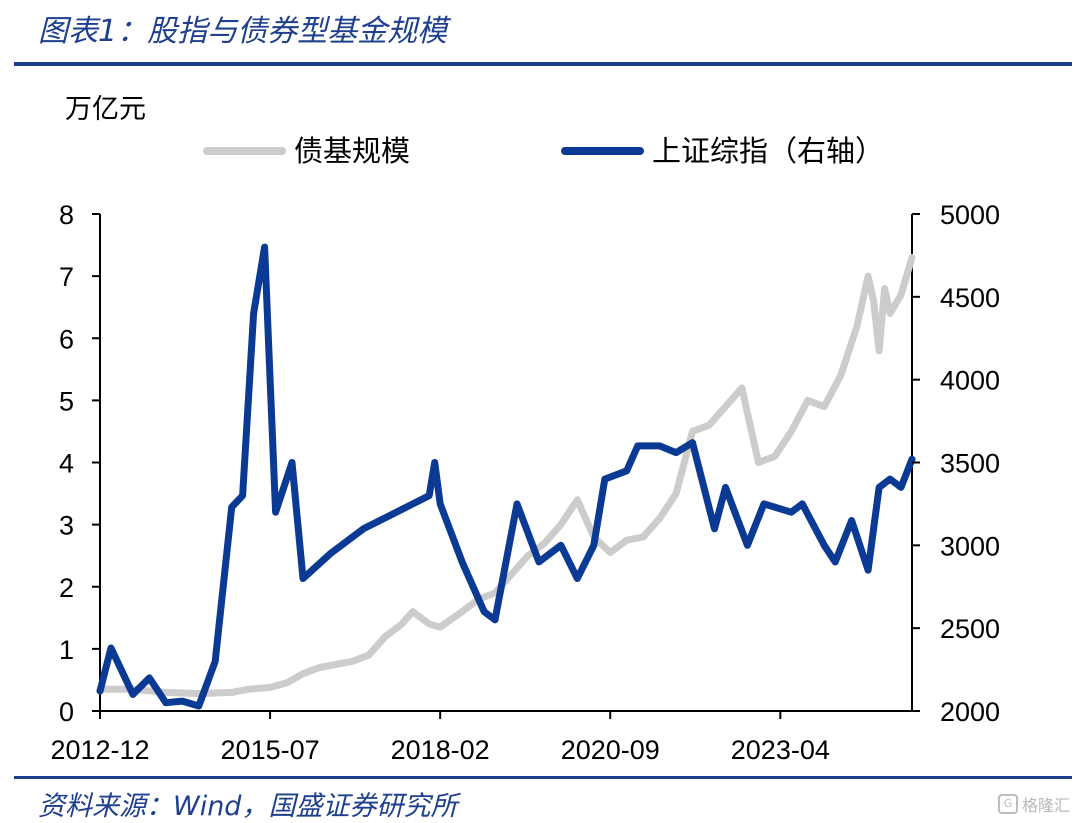 The image size is (1080, 823). I want to click on legend: 债基规模 上证综指（右轴）, so click(543, 151).